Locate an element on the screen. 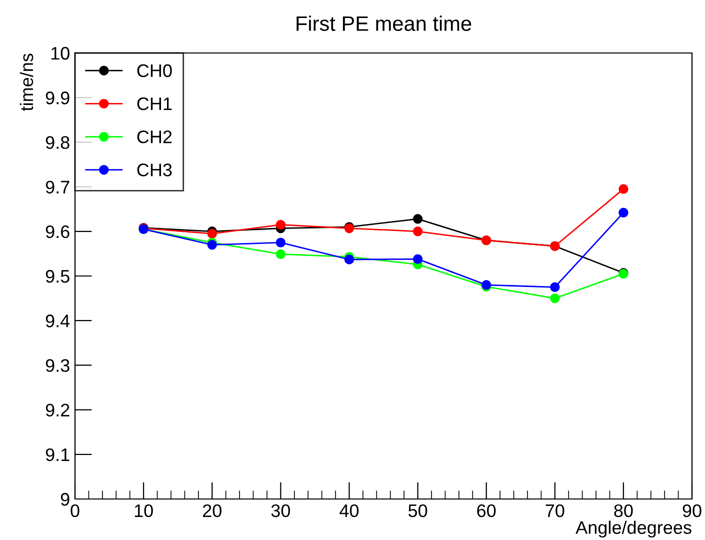  x-tick-label: 0 is located at coordinates (75, 511).